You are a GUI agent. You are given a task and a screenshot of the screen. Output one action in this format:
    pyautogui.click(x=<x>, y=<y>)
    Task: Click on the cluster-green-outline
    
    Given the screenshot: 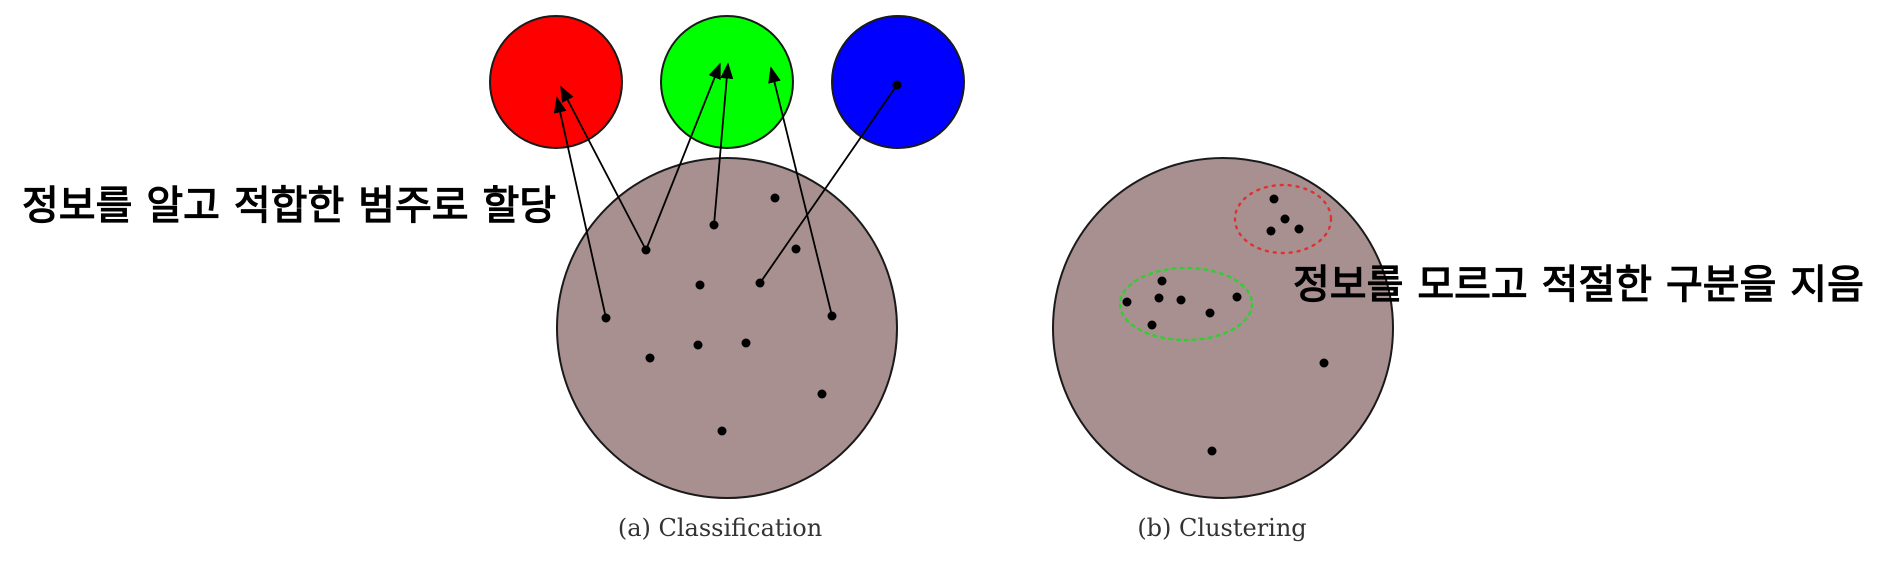 What is the action you would take?
    pyautogui.click(x=1186, y=304)
    